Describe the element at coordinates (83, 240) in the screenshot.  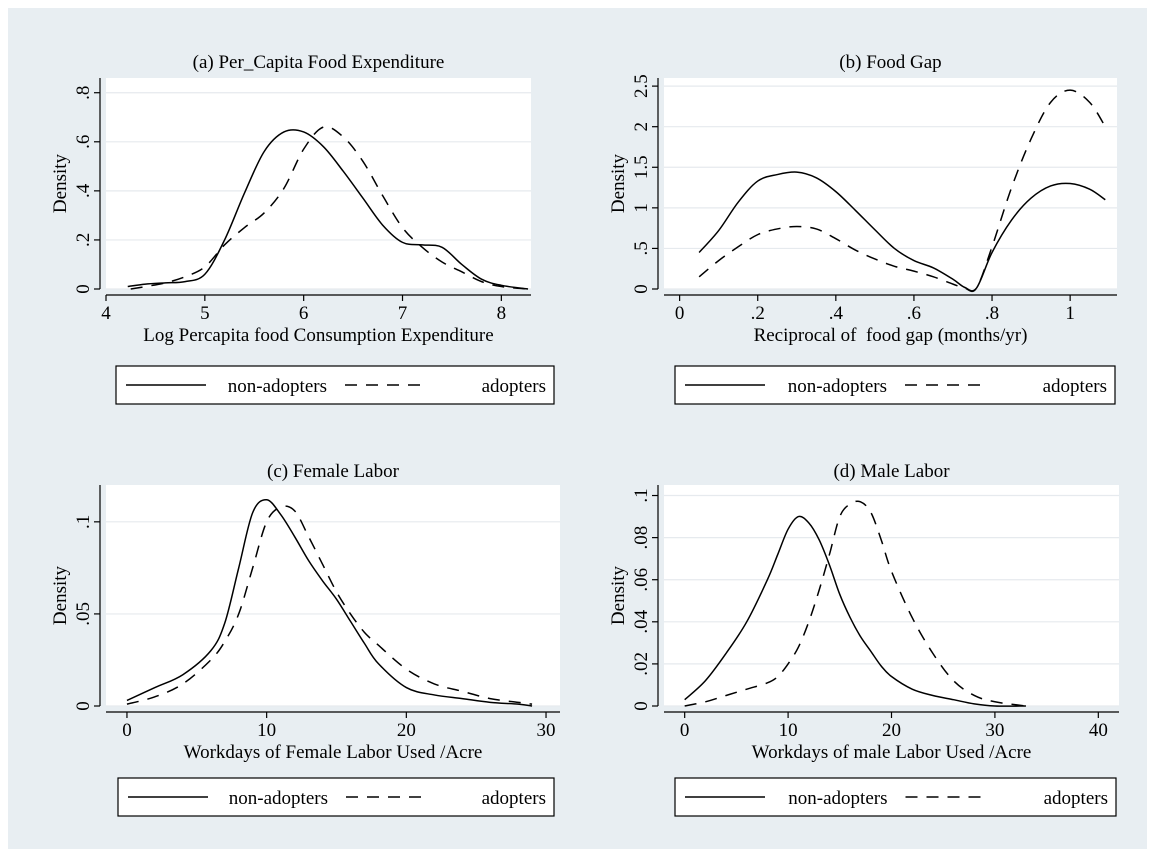
I see `y-tick-label: .2` at that location.